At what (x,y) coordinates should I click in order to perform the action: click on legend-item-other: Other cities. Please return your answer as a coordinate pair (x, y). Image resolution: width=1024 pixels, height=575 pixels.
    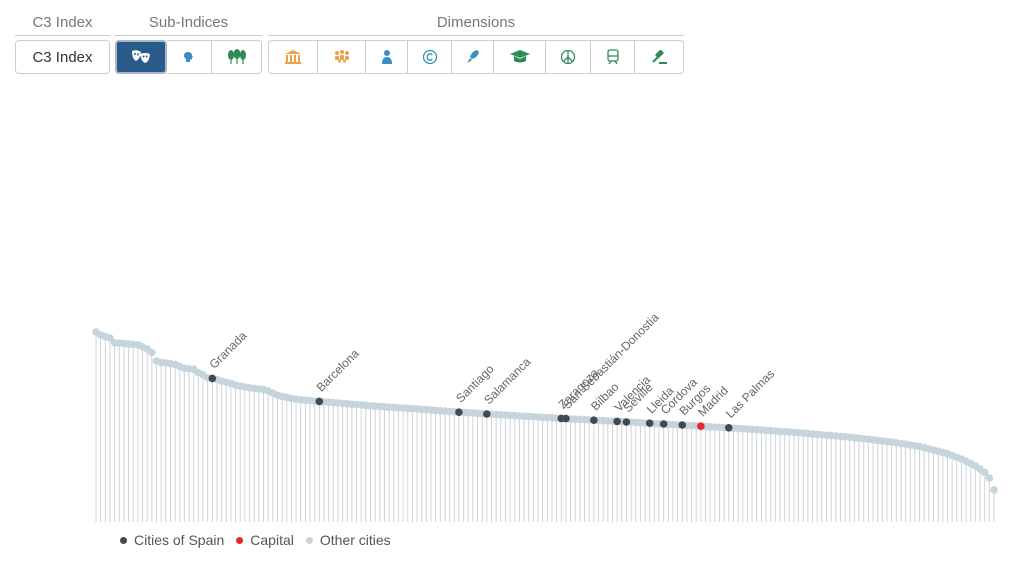
    Looking at the image, I should click on (348, 540).